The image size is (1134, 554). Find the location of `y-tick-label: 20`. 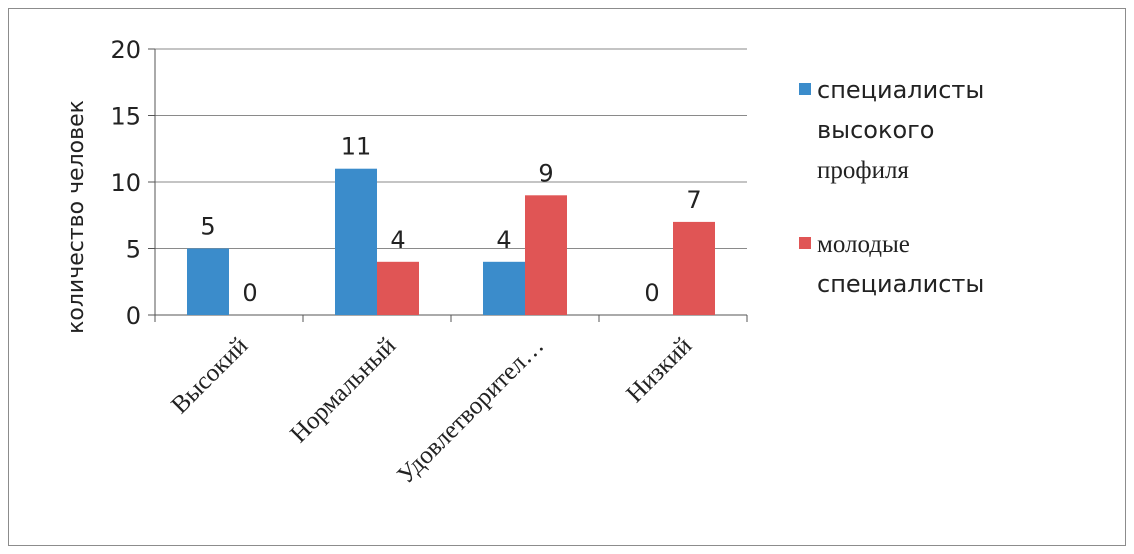

y-tick-label: 20 is located at coordinates (125, 50).